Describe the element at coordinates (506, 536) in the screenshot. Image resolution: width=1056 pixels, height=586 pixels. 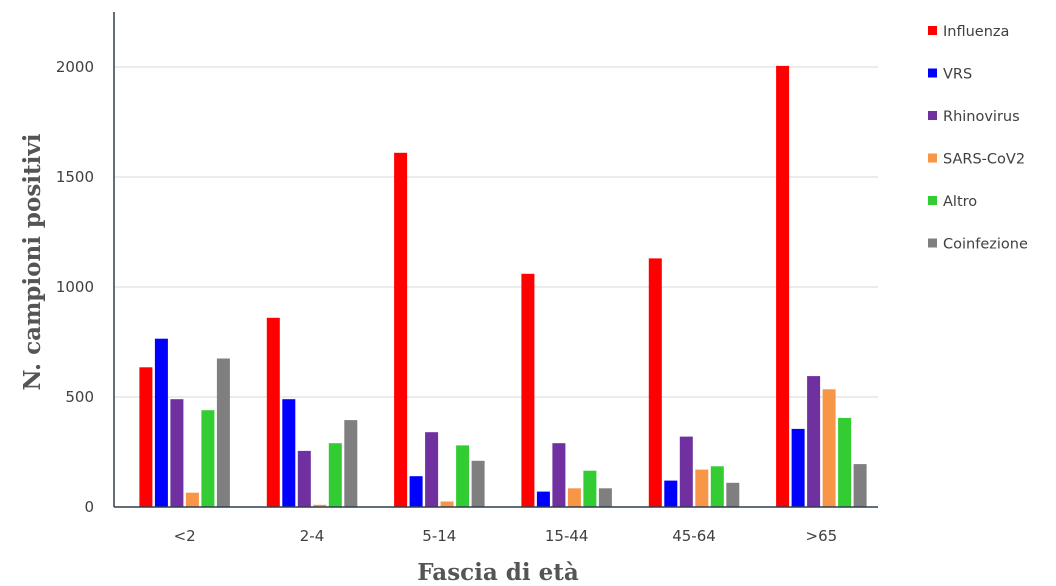
I see `x-tick-labels: <2 2-4 5-14 15-44 45-64 >65` at that location.